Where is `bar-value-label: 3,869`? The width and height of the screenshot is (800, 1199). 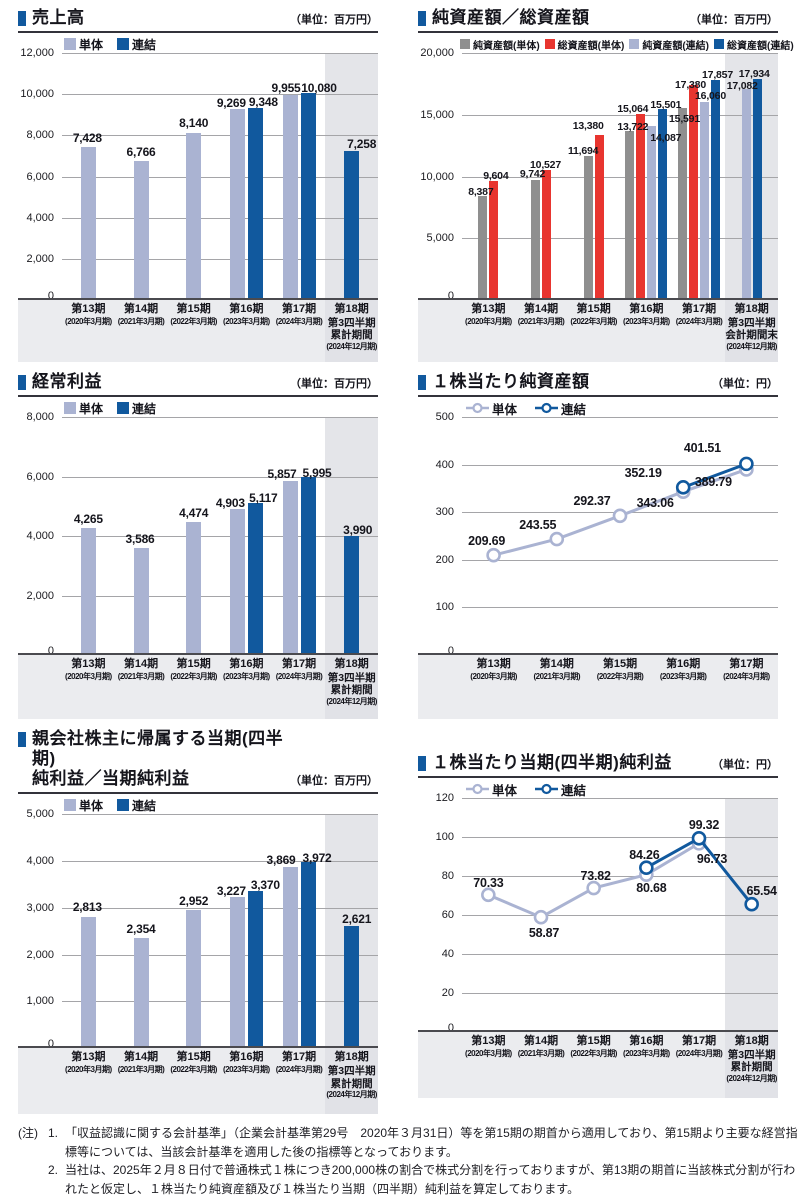 bar-value-label: 3,869 is located at coordinates (281, 859).